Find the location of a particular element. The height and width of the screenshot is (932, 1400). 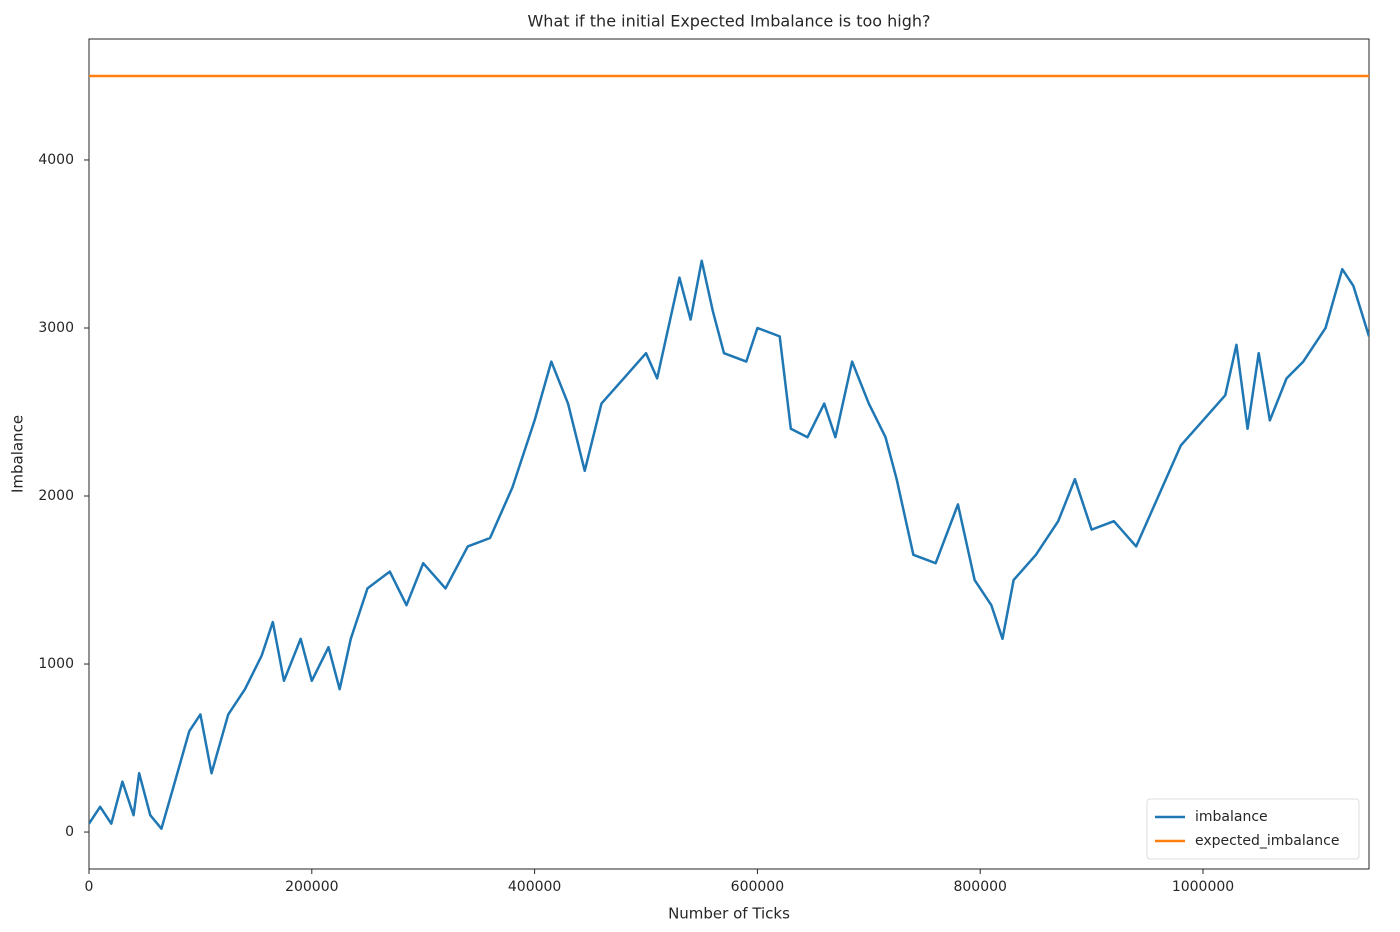

x-tick-label: 0 is located at coordinates (89, 887).